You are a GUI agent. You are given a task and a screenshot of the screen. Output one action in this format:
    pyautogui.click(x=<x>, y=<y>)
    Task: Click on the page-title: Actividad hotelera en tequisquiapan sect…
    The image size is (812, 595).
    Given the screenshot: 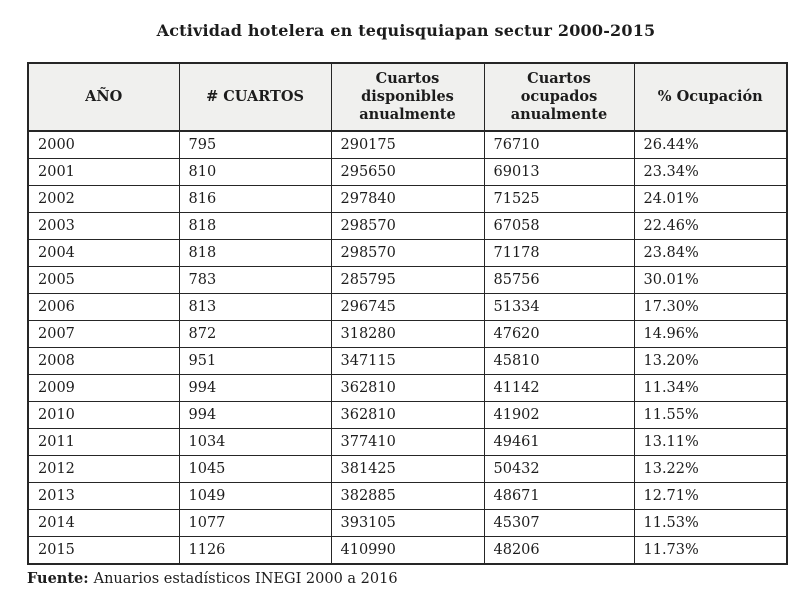 What is the action you would take?
    pyautogui.click(x=406, y=30)
    